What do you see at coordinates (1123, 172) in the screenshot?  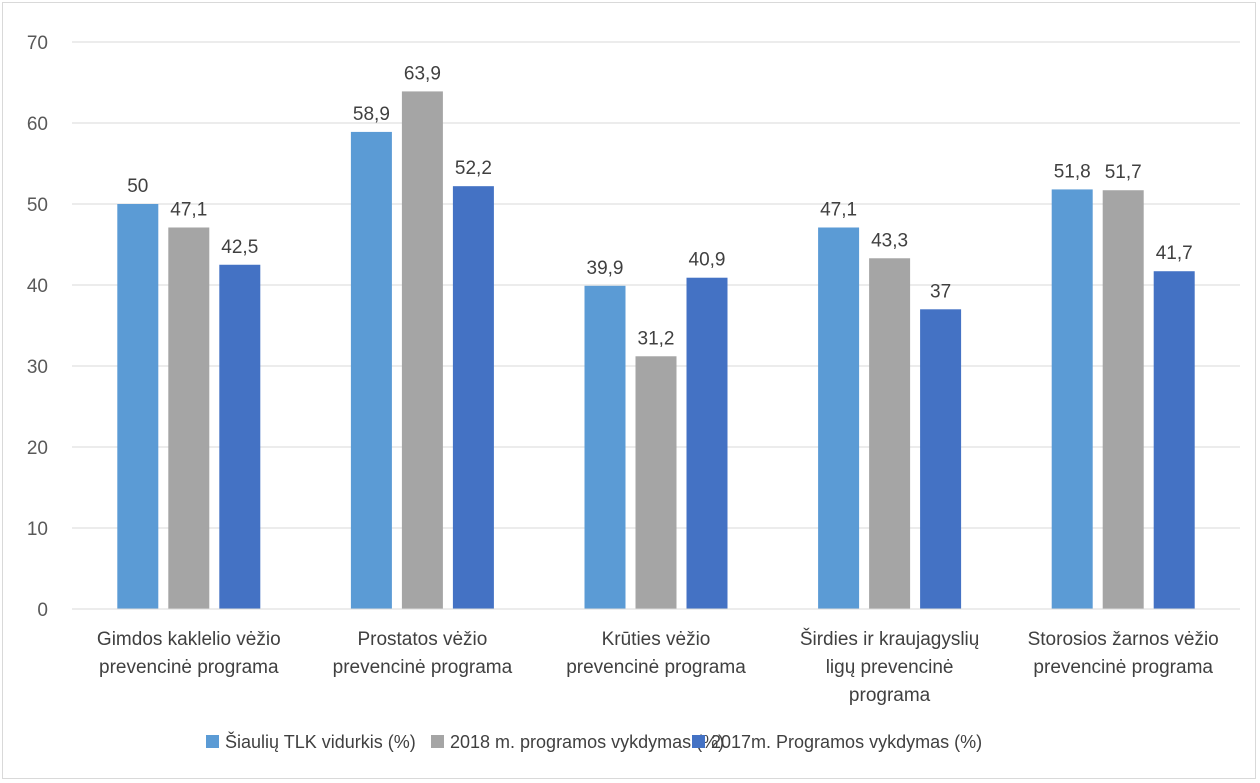 I see `data-label: 51,7` at bounding box center [1123, 172].